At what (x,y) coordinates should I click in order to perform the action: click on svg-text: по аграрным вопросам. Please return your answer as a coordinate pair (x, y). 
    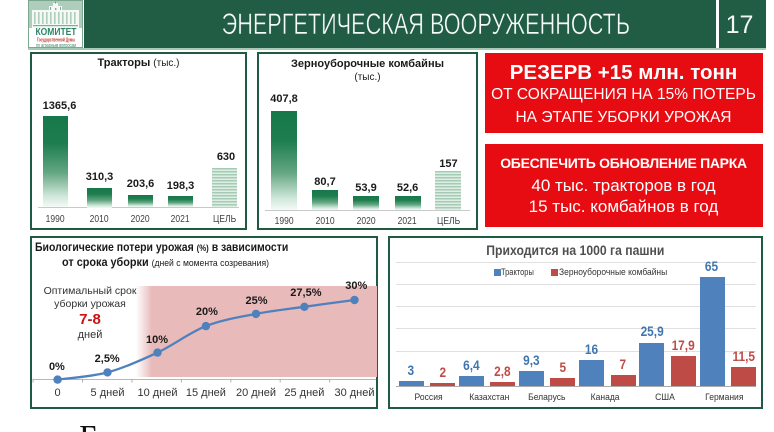
    Looking at the image, I should click on (56, 45).